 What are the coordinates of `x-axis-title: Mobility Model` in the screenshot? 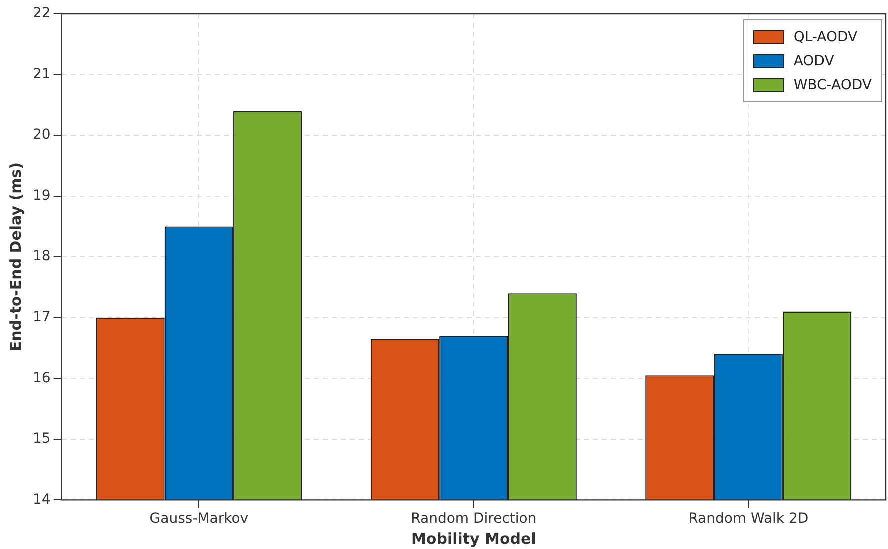 It's located at (473, 539).